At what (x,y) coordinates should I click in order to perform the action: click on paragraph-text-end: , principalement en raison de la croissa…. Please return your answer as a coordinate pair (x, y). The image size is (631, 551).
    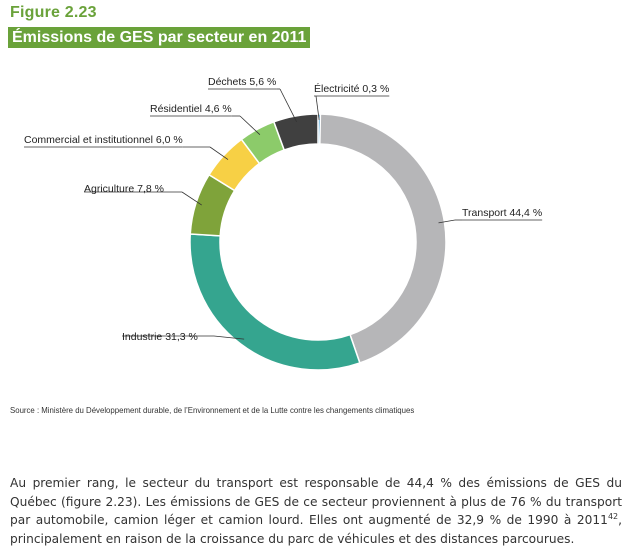
    Looking at the image, I should click on (316, 529).